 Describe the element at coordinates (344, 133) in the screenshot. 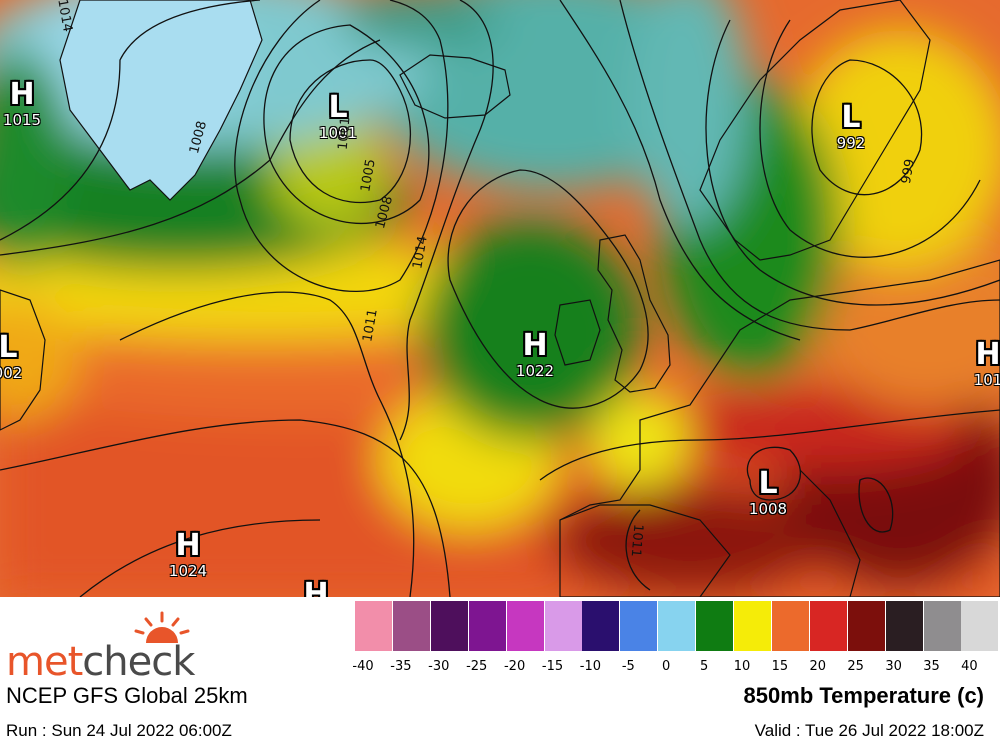

I see `isobar-label: 1001` at that location.